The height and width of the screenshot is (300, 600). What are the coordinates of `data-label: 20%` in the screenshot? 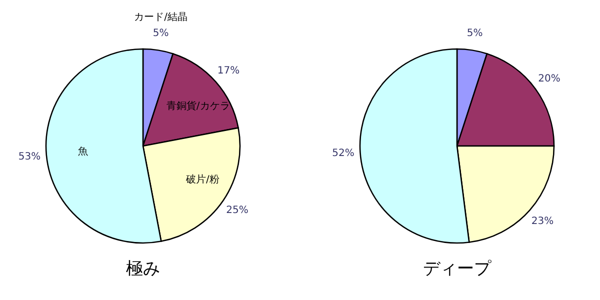 It's located at (549, 79).